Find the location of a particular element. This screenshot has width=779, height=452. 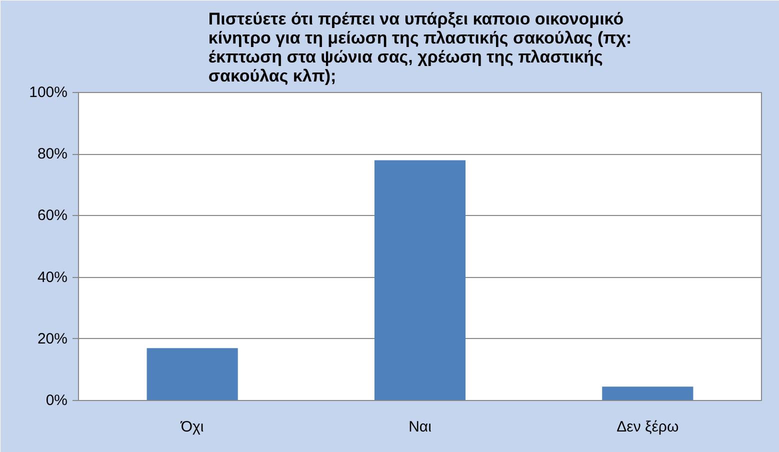

y-tick-label: 100% is located at coordinates (48, 92).